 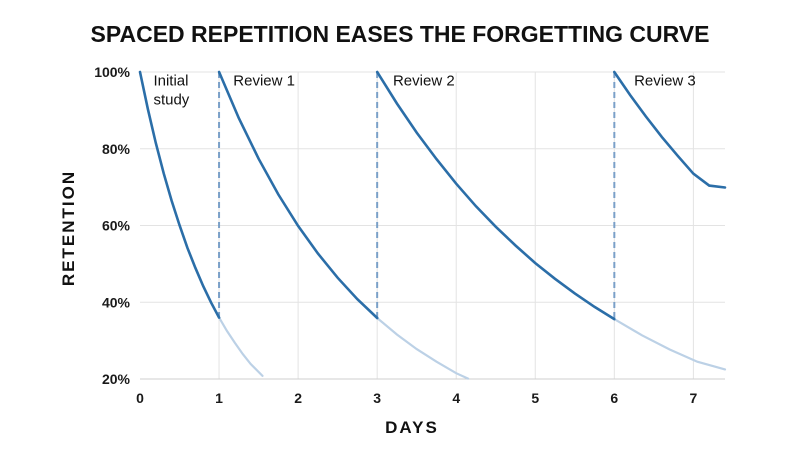 What do you see at coordinates (170, 80) in the screenshot?
I see `curve-annotation: Initial` at bounding box center [170, 80].